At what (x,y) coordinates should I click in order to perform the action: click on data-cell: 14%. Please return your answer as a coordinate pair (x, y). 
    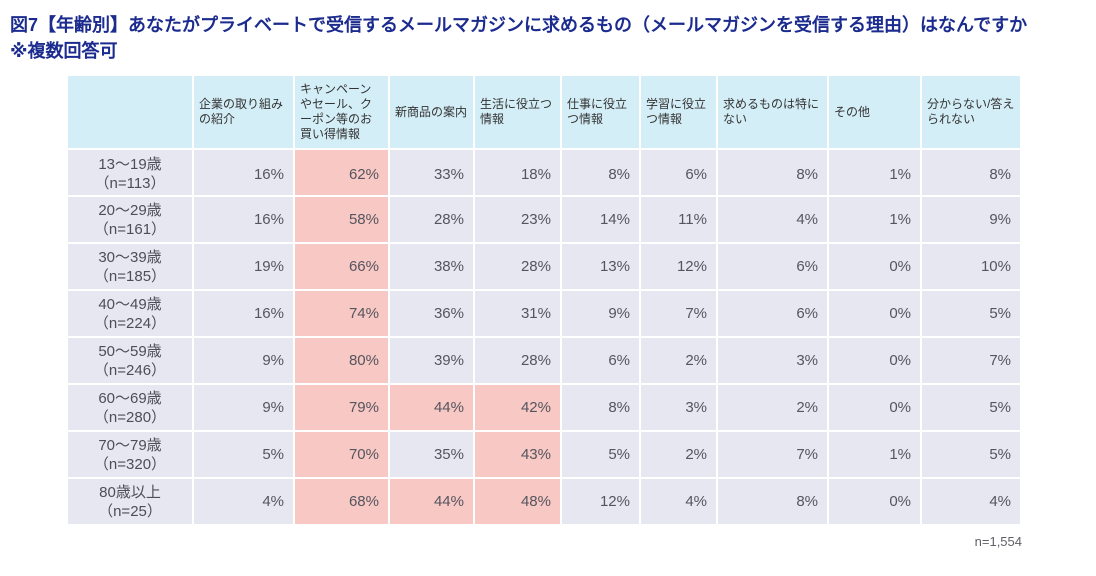
    Looking at the image, I should click on (600, 219).